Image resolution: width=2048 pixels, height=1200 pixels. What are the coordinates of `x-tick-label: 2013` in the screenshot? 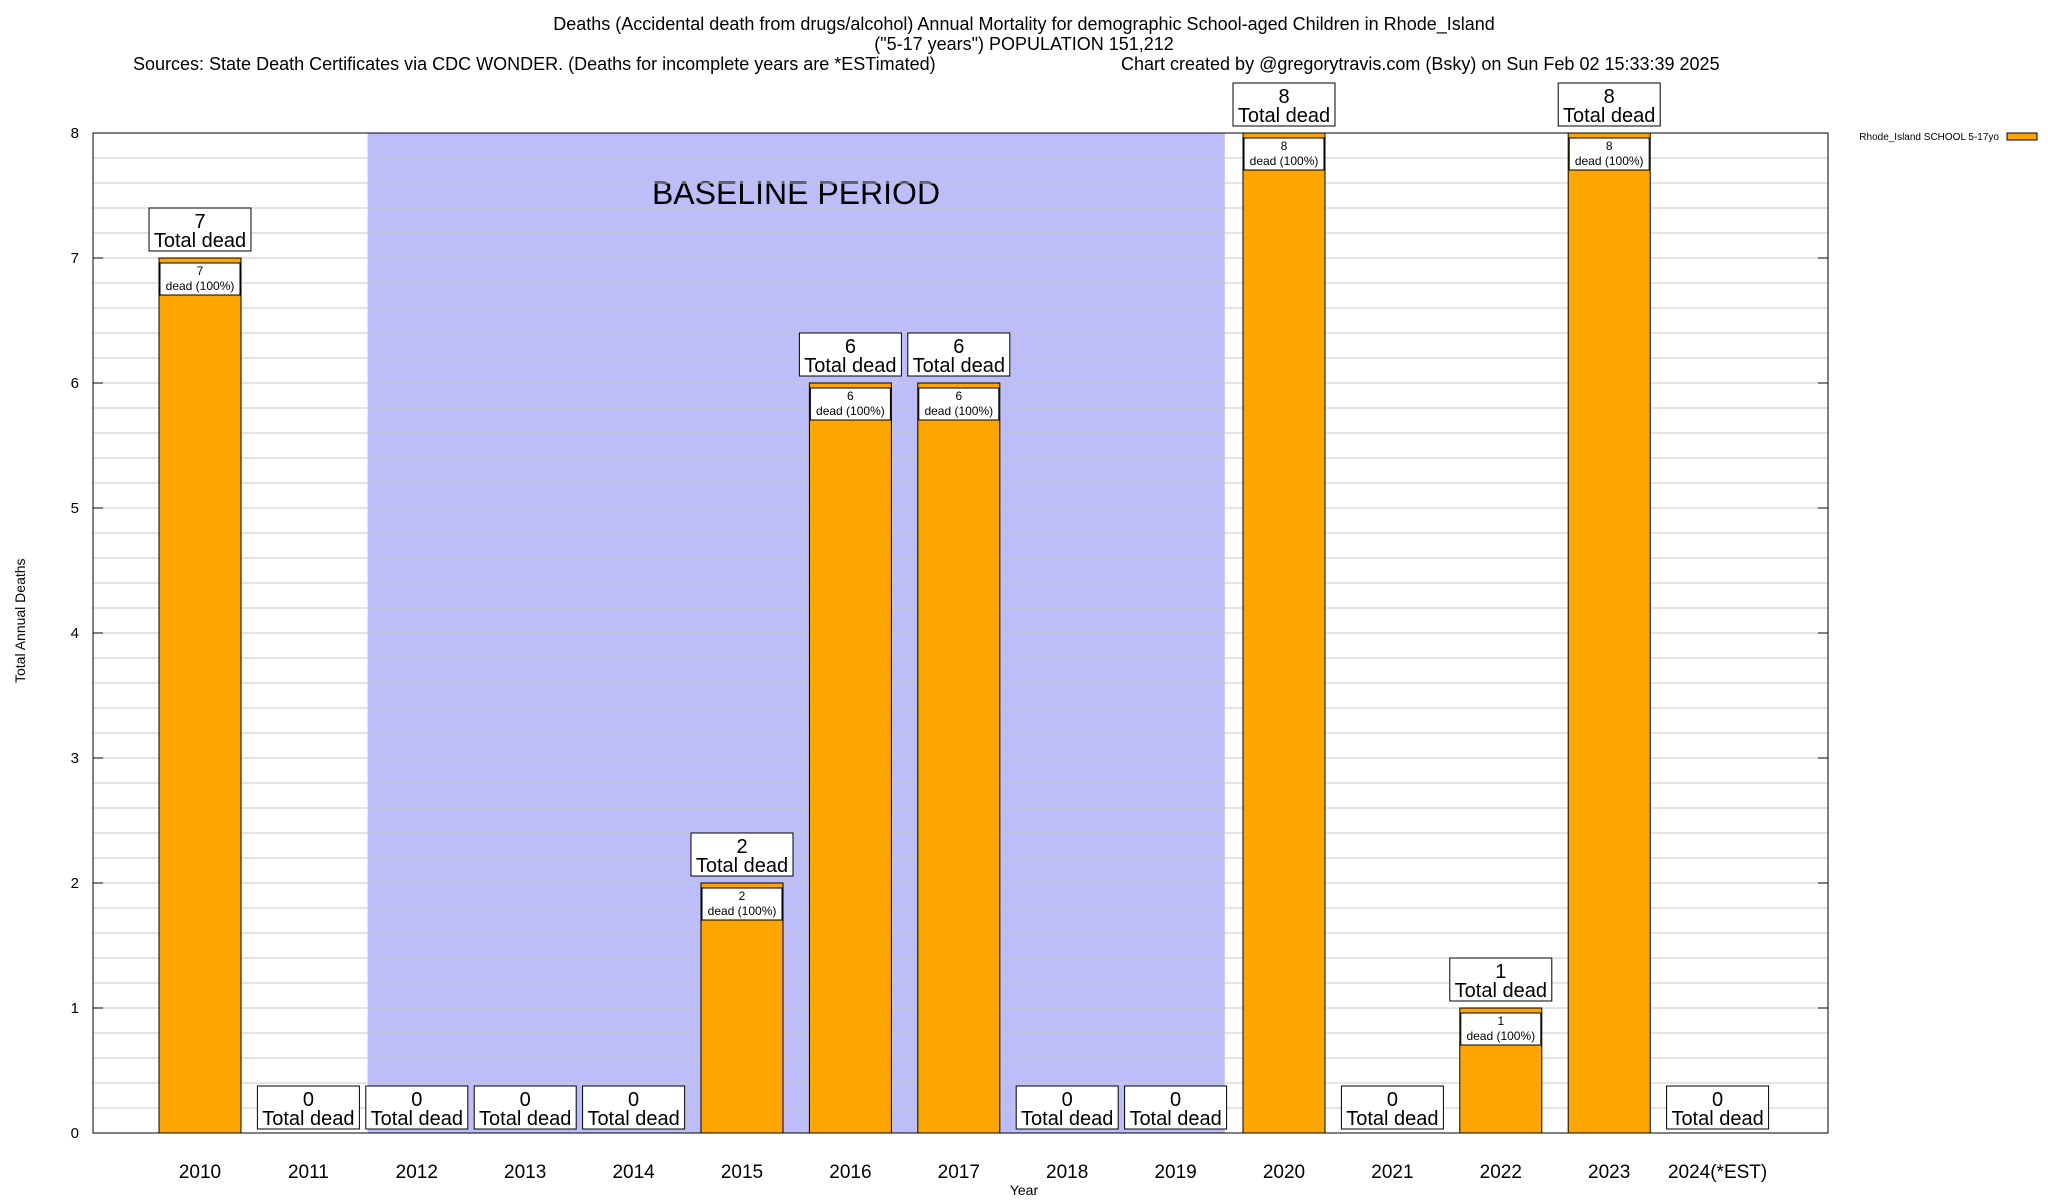 It's located at (525, 1172).